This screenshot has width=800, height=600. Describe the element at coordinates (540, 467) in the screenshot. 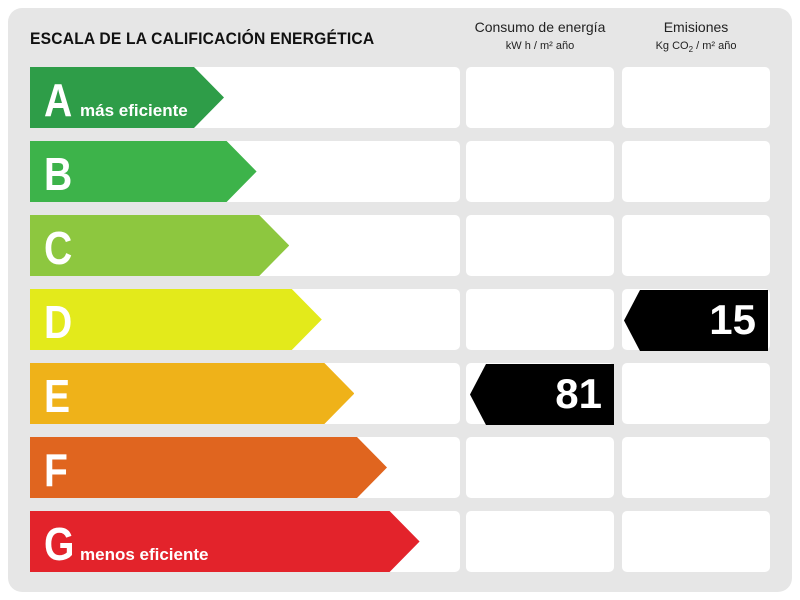

I see `energy-cell-F` at that location.